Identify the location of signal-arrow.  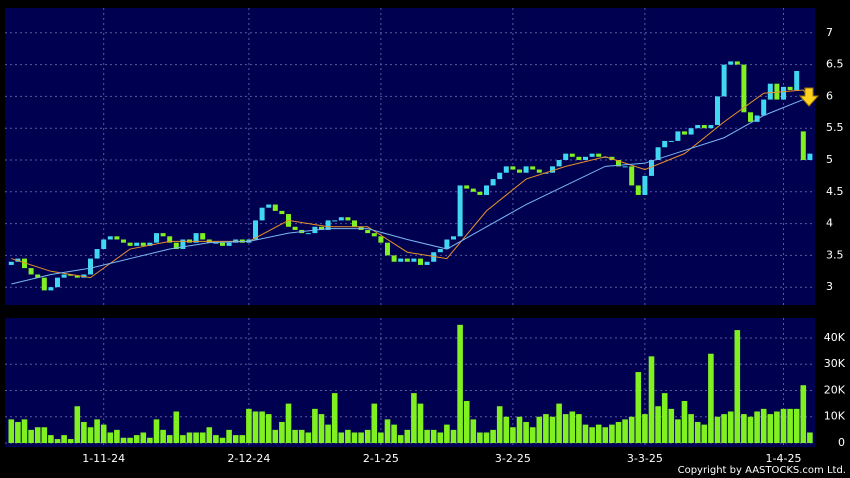
(809, 97).